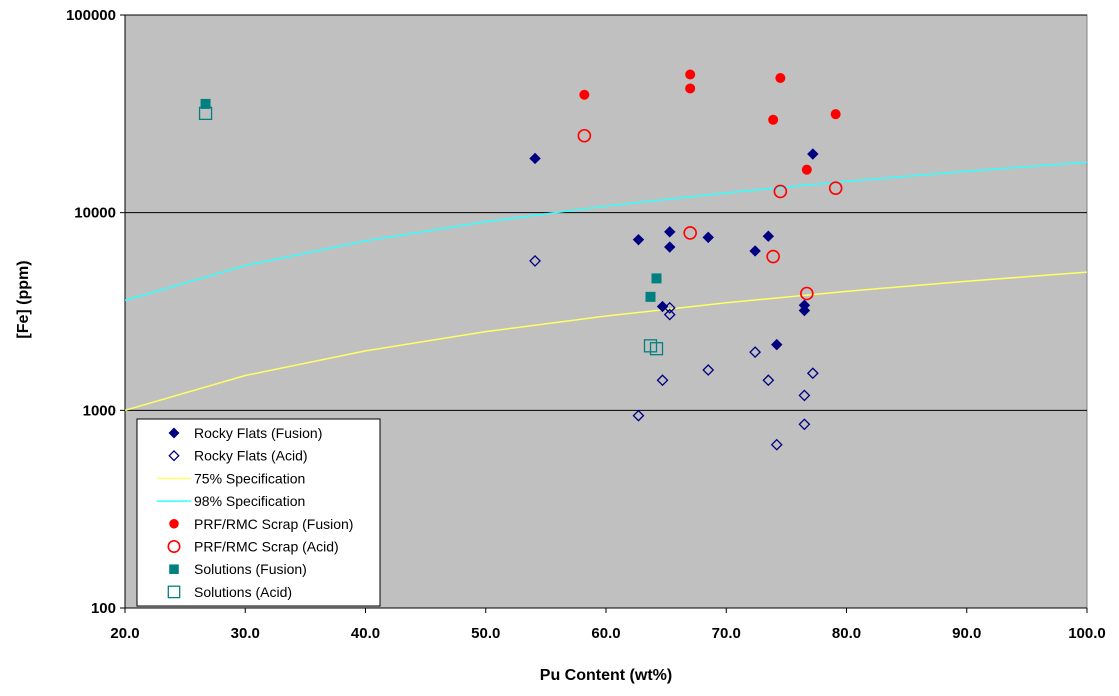  I want to click on legend-label: Rocky Flats (Acid), so click(251, 456).